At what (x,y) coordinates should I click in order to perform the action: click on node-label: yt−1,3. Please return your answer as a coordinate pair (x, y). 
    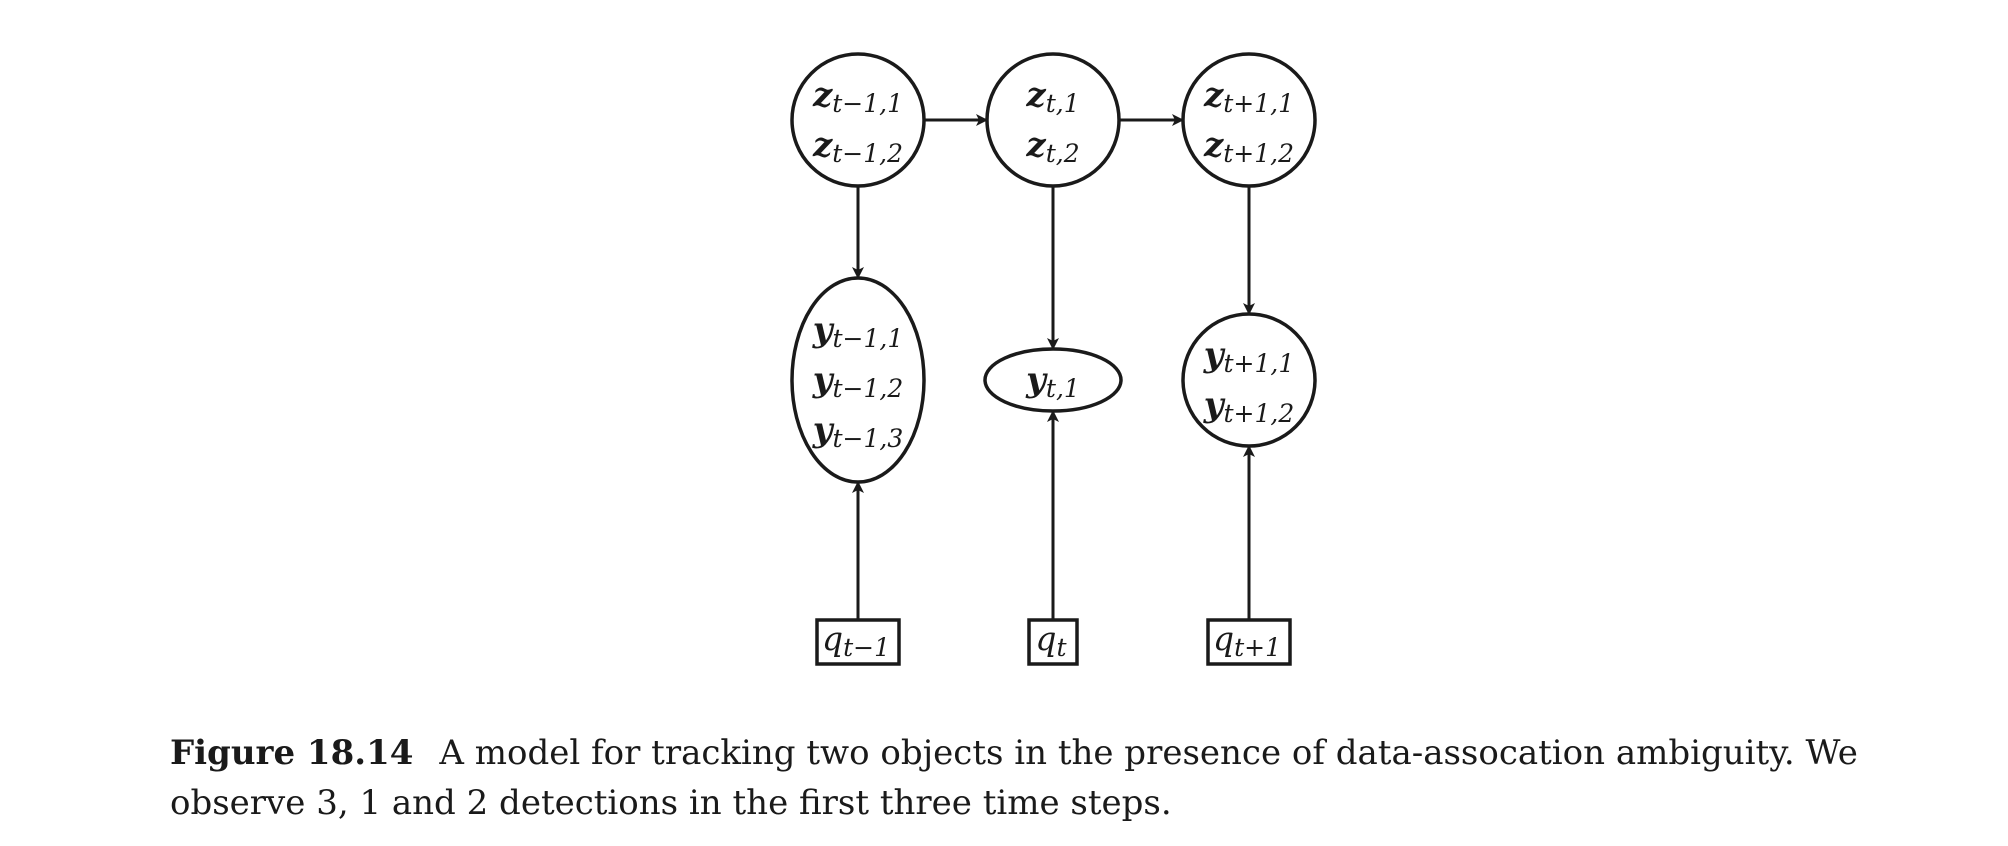
    Looking at the image, I should click on (858, 431).